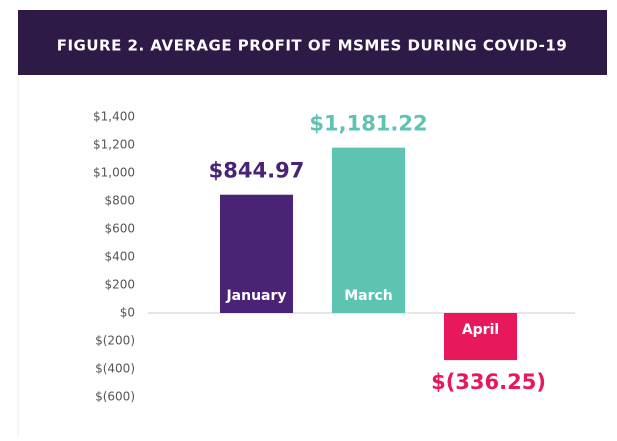 The width and height of the screenshot is (617, 441). What do you see at coordinates (119, 257) in the screenshot?
I see `y-tick-label: $400` at bounding box center [119, 257].